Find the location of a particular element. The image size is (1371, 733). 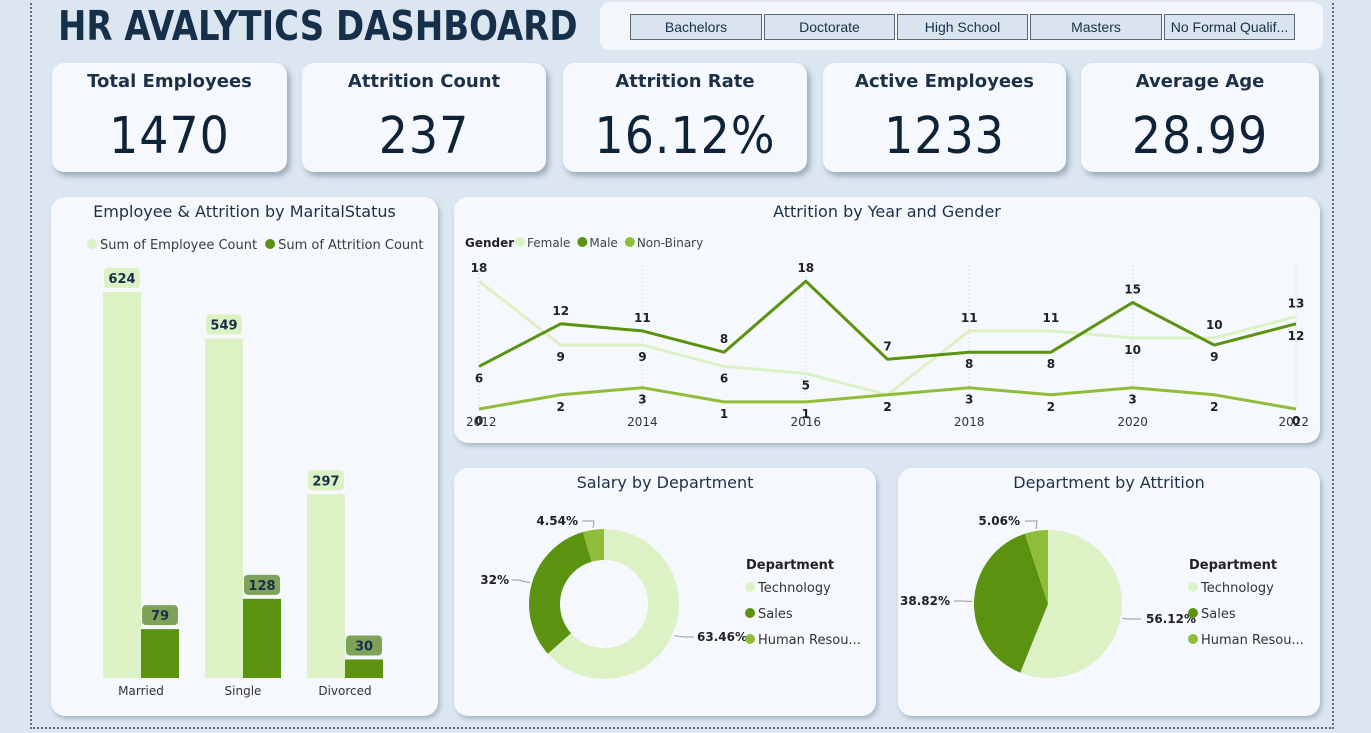

x-tick-label: Single is located at coordinates (243, 691).